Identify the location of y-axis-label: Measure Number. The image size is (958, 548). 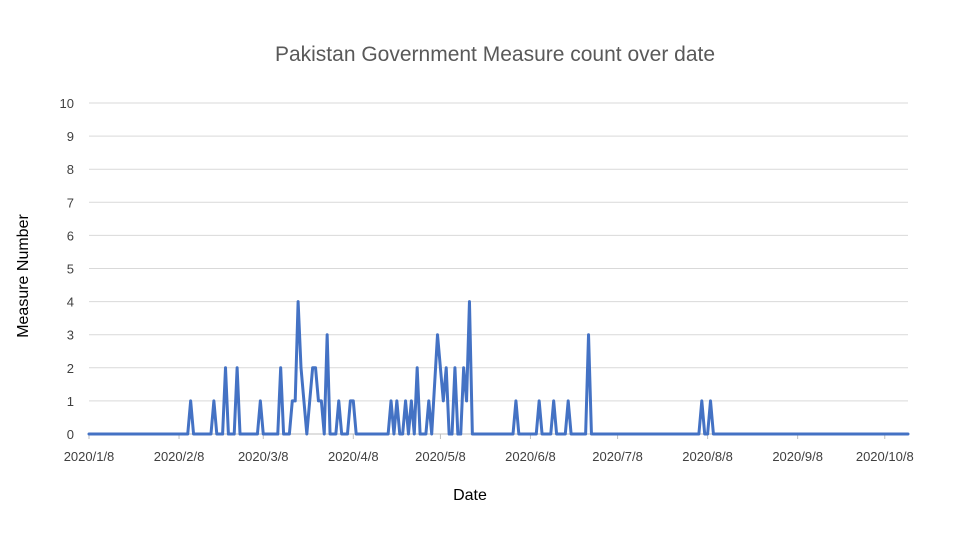
(23, 276).